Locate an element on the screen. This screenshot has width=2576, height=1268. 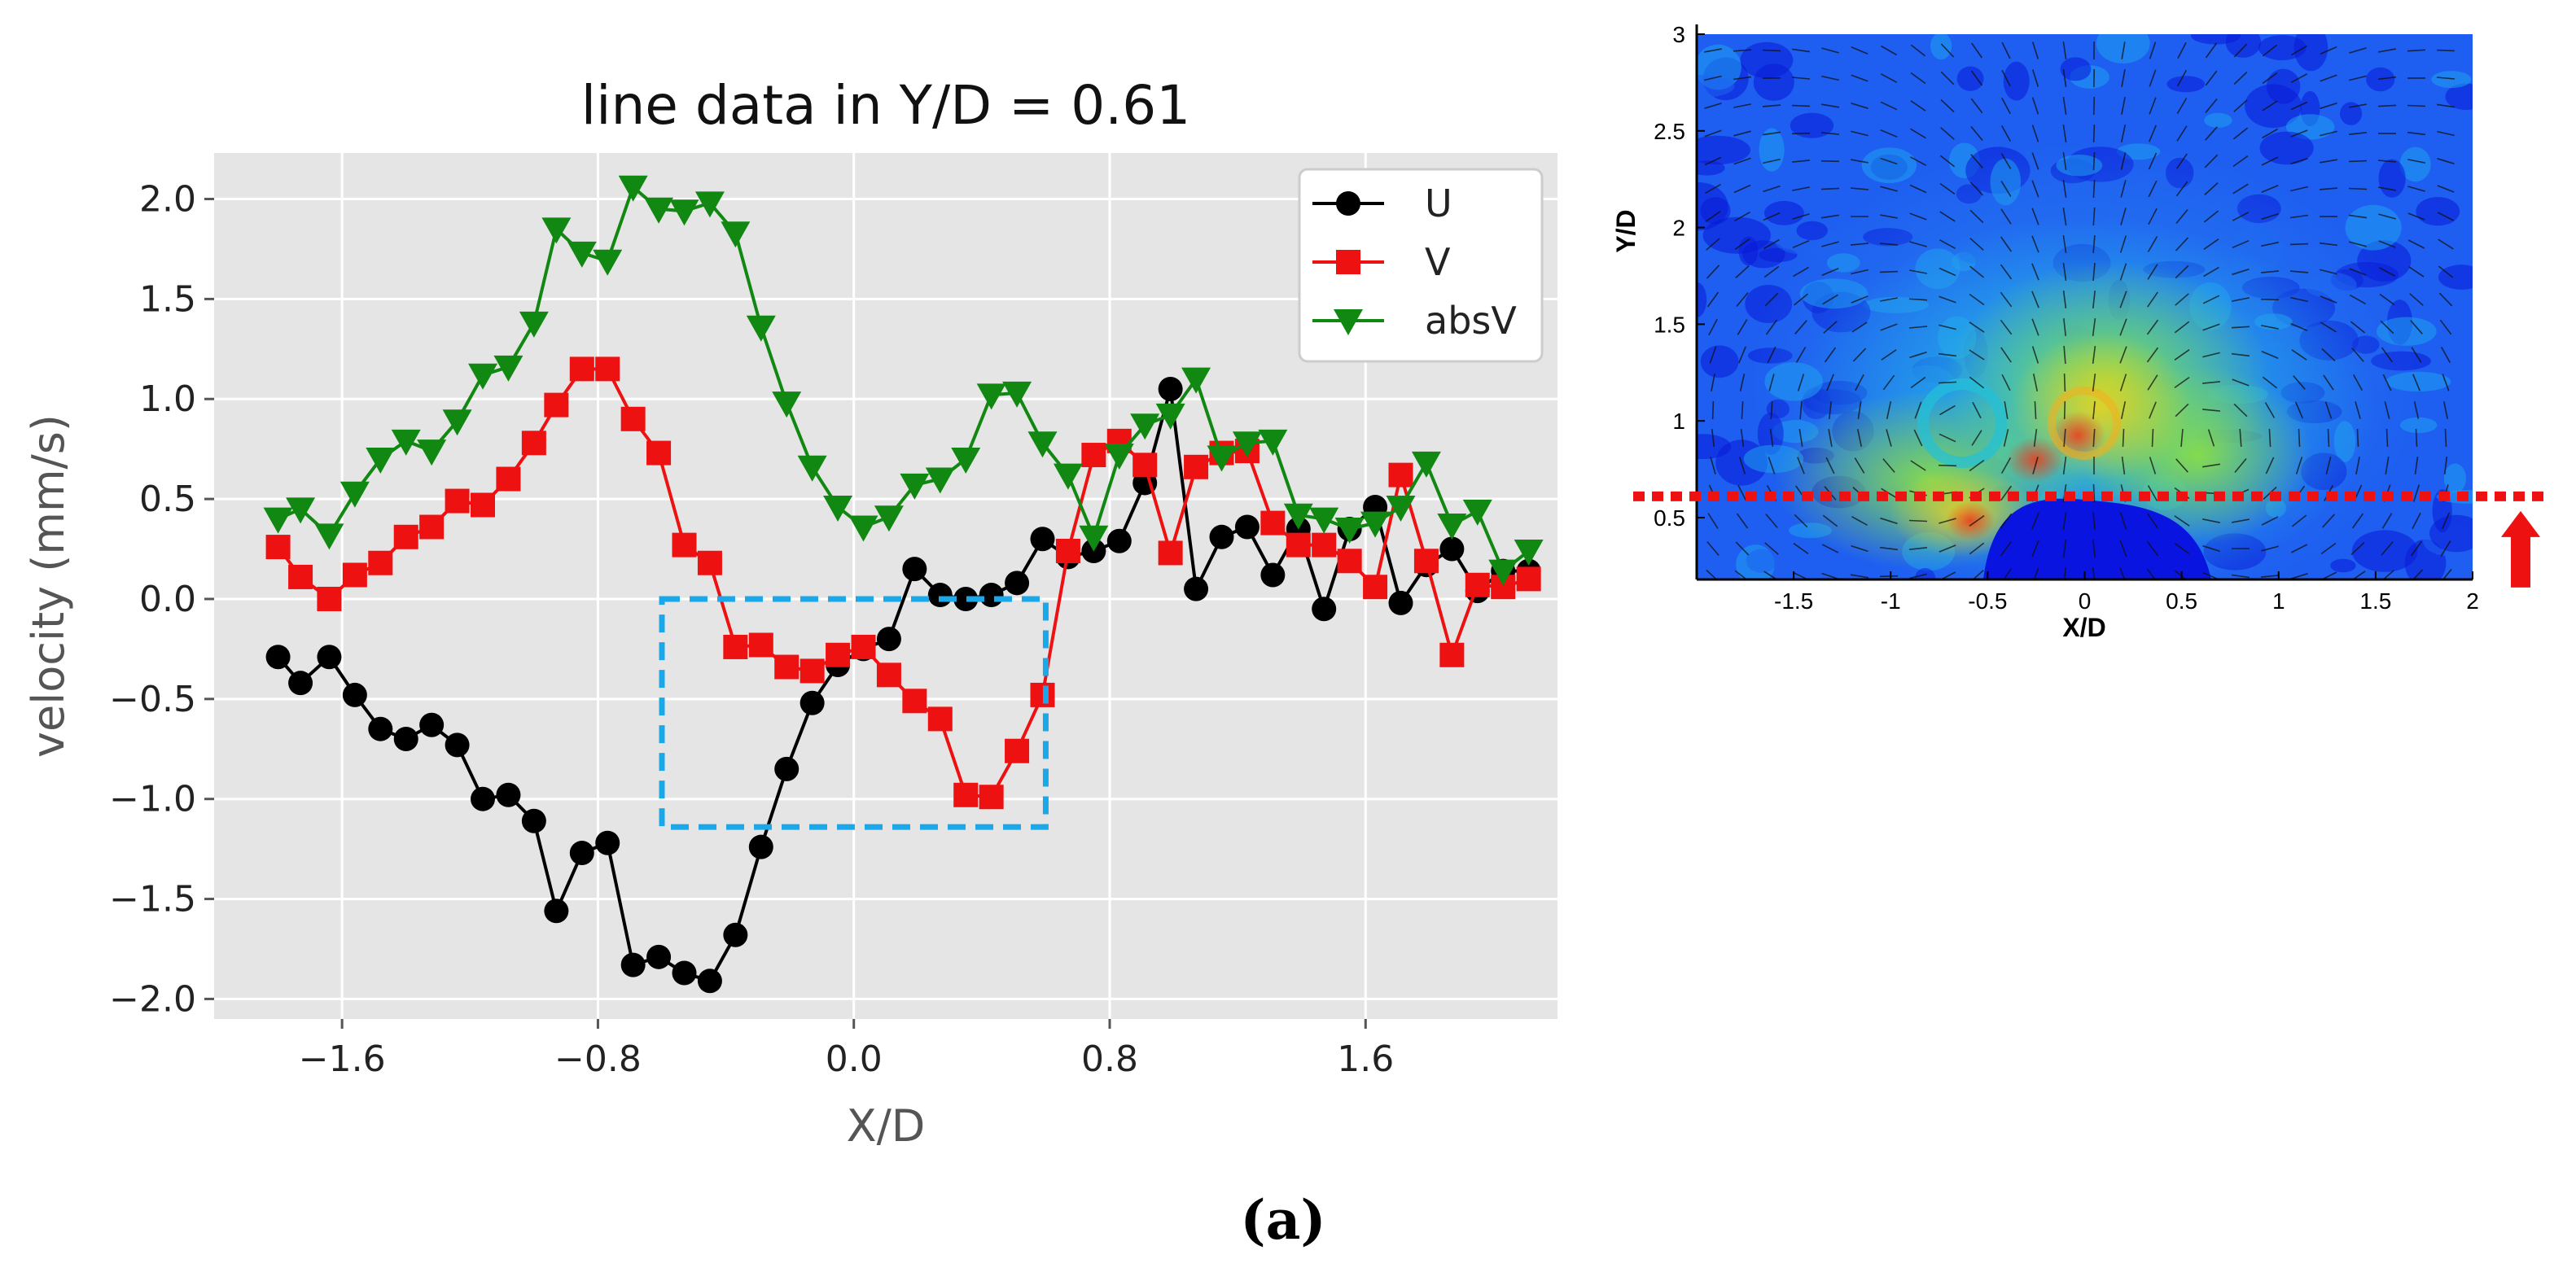
inset-x-tick-label: -1 is located at coordinates (1891, 601).